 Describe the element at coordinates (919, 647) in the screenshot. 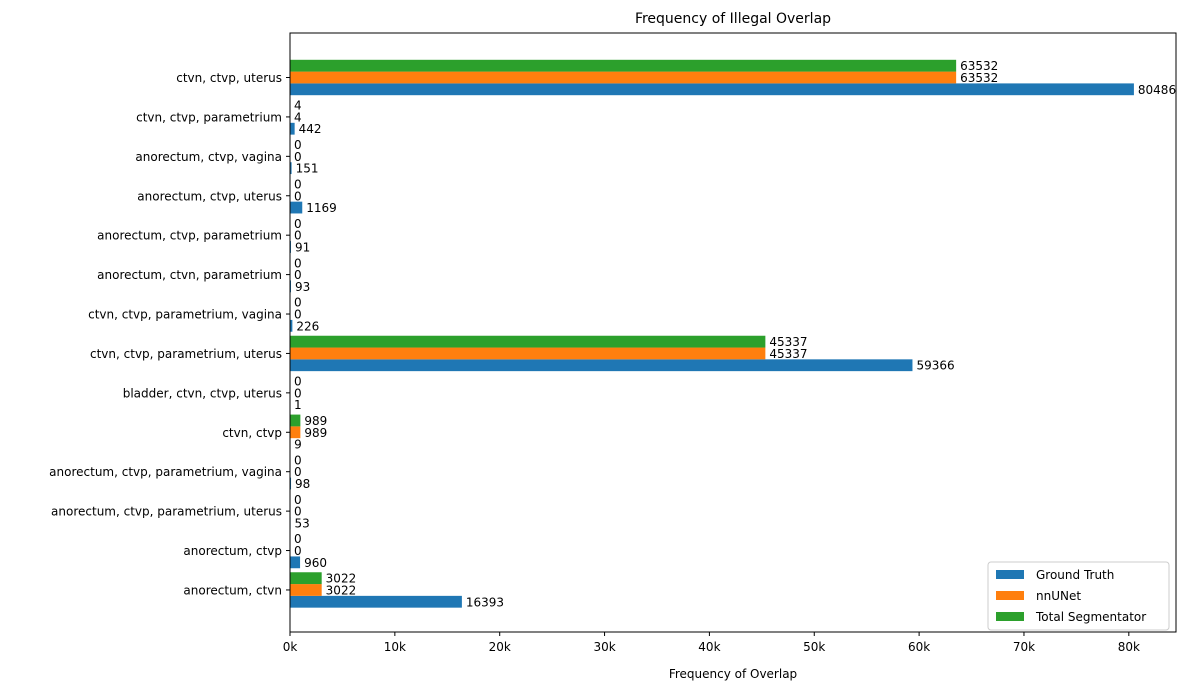

I see `x-tick-label-6: 60k` at that location.